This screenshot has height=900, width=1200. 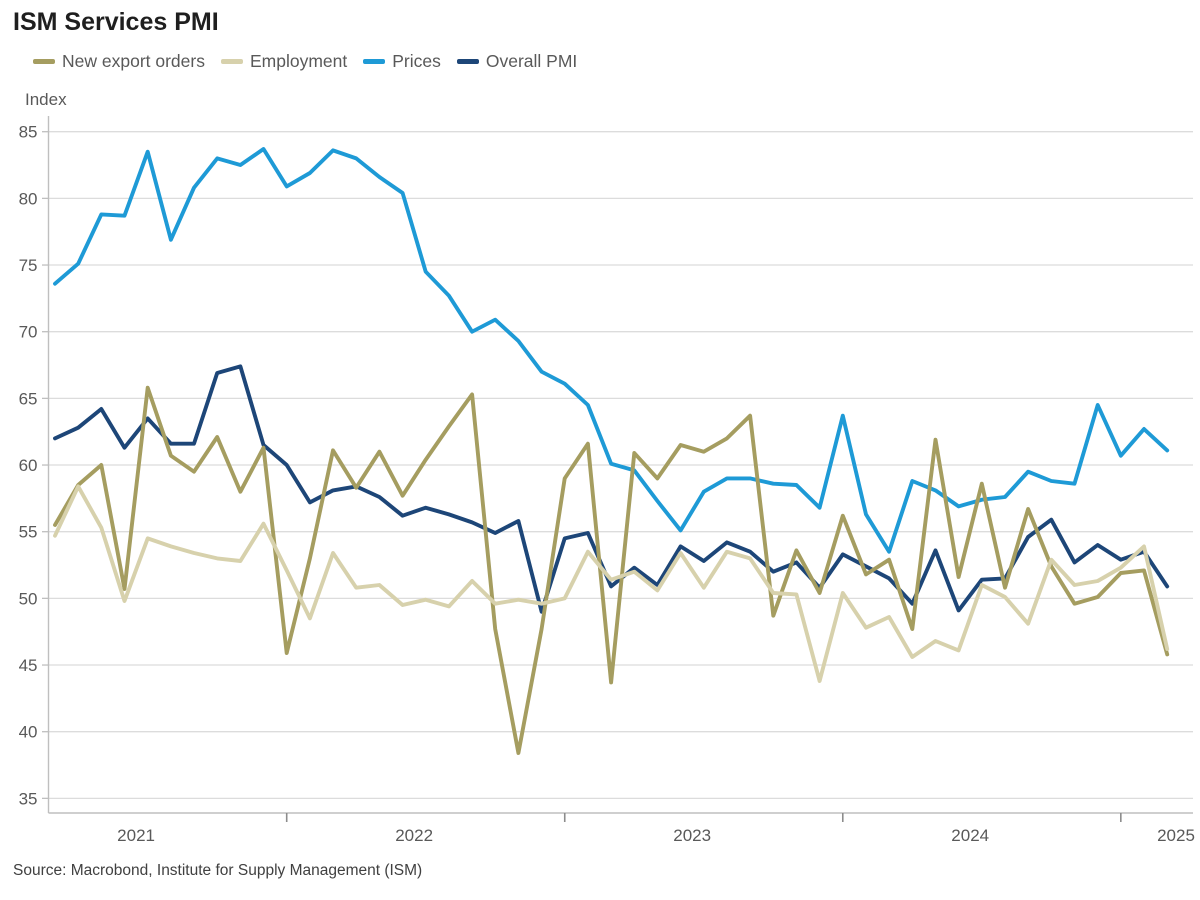 I want to click on svg-text: 2024, so click(x=970, y=835).